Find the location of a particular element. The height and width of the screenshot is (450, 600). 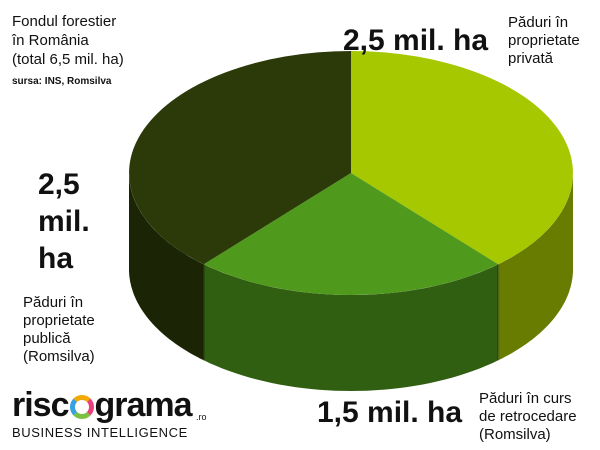

logo-wordmark: risc grama is located at coordinates (102, 405).